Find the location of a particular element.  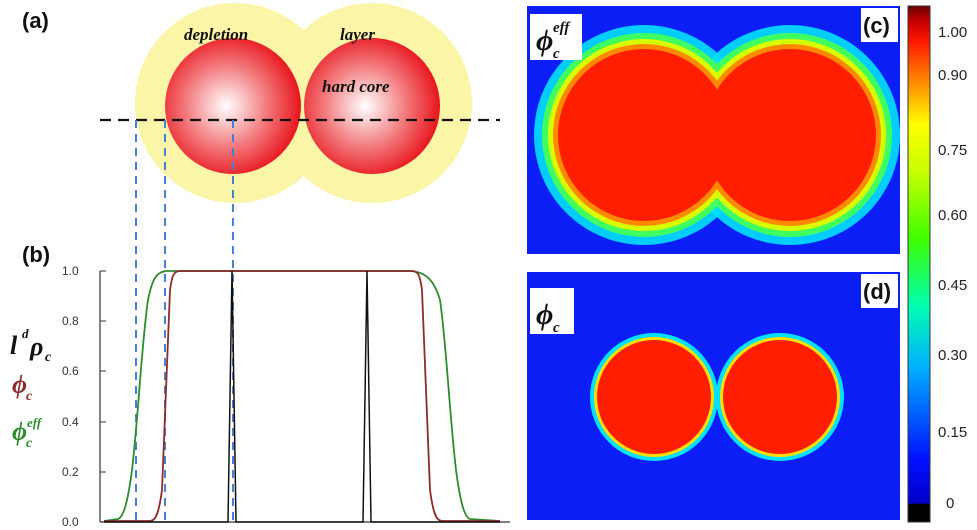

ytick-0.6: 0.6 is located at coordinates (70, 371).